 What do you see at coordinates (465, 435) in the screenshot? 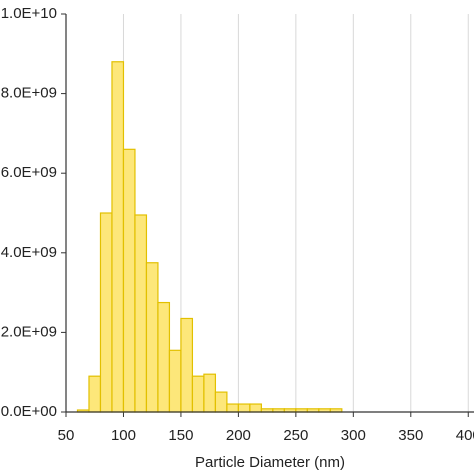
I see `x-tick-label: 400` at bounding box center [465, 435].